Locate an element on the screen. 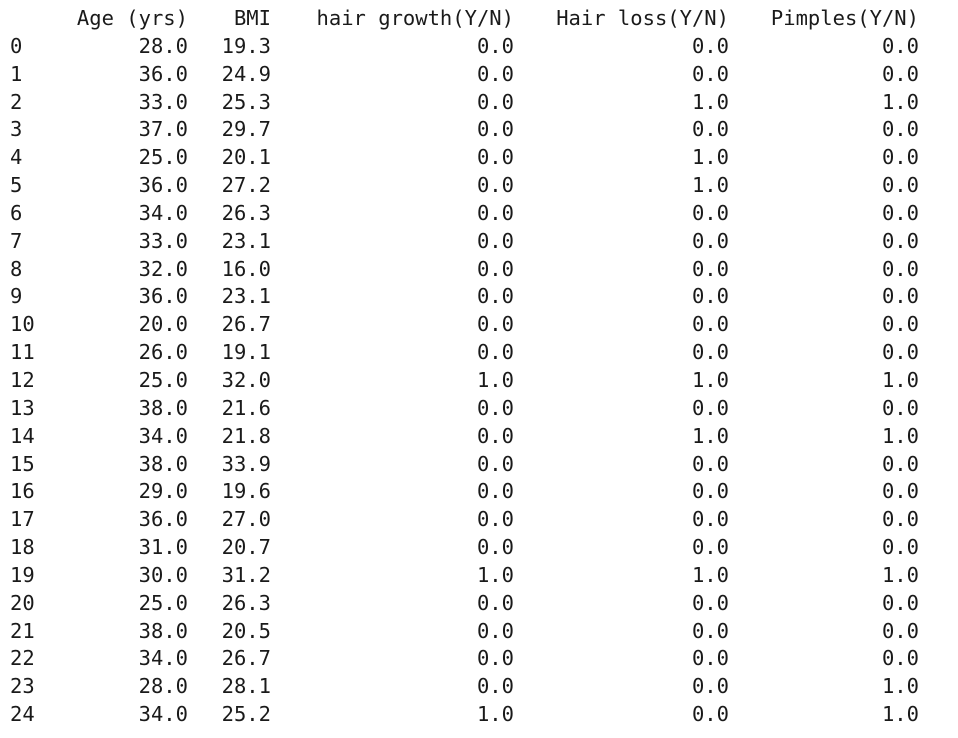 The width and height of the screenshot is (958, 738). table-row: 1 36.0 24.9 0.0 0.0 0.0 is located at coordinates (464, 75).